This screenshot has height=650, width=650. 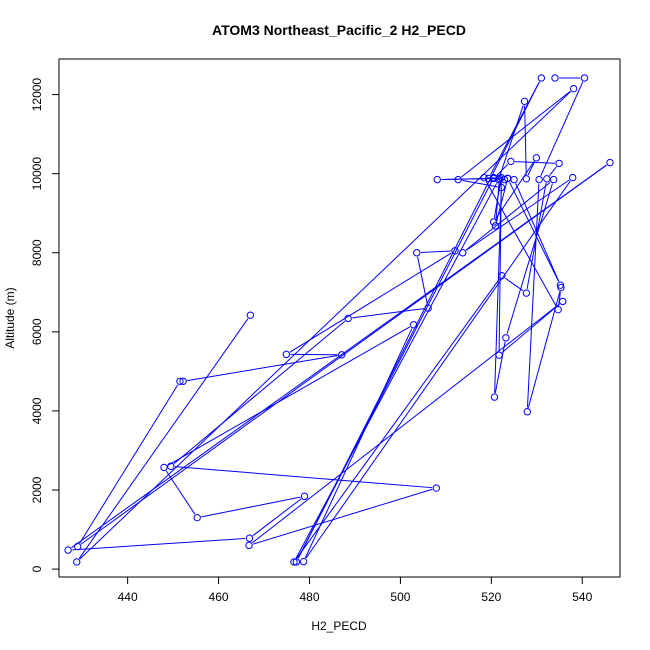 I want to click on x-tick-label: 540, so click(x=582, y=597).